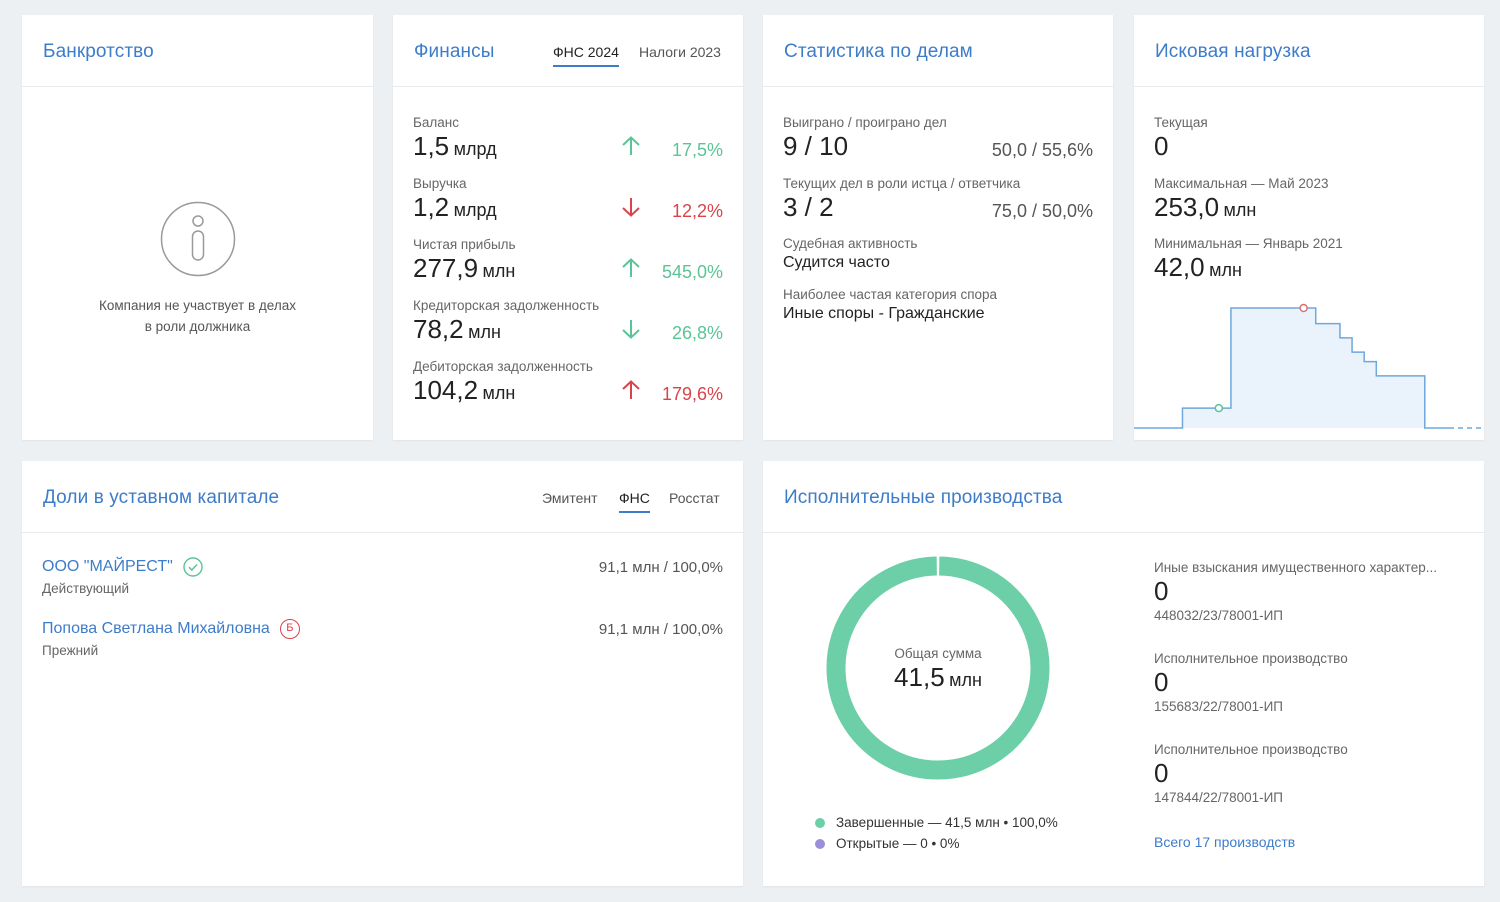 This screenshot has width=1500, height=902. Describe the element at coordinates (1233, 51) in the screenshot. I see `claims-title: Исковая нагрузка` at that location.